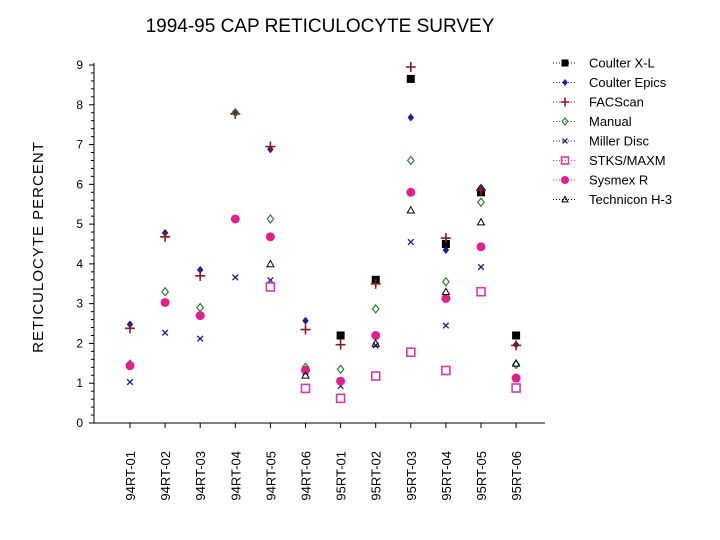 Image resolution: width=720 pixels, height=540 pixels. What do you see at coordinates (428, 207) in the screenshot?
I see `series-coulter-x-l` at bounding box center [428, 207].